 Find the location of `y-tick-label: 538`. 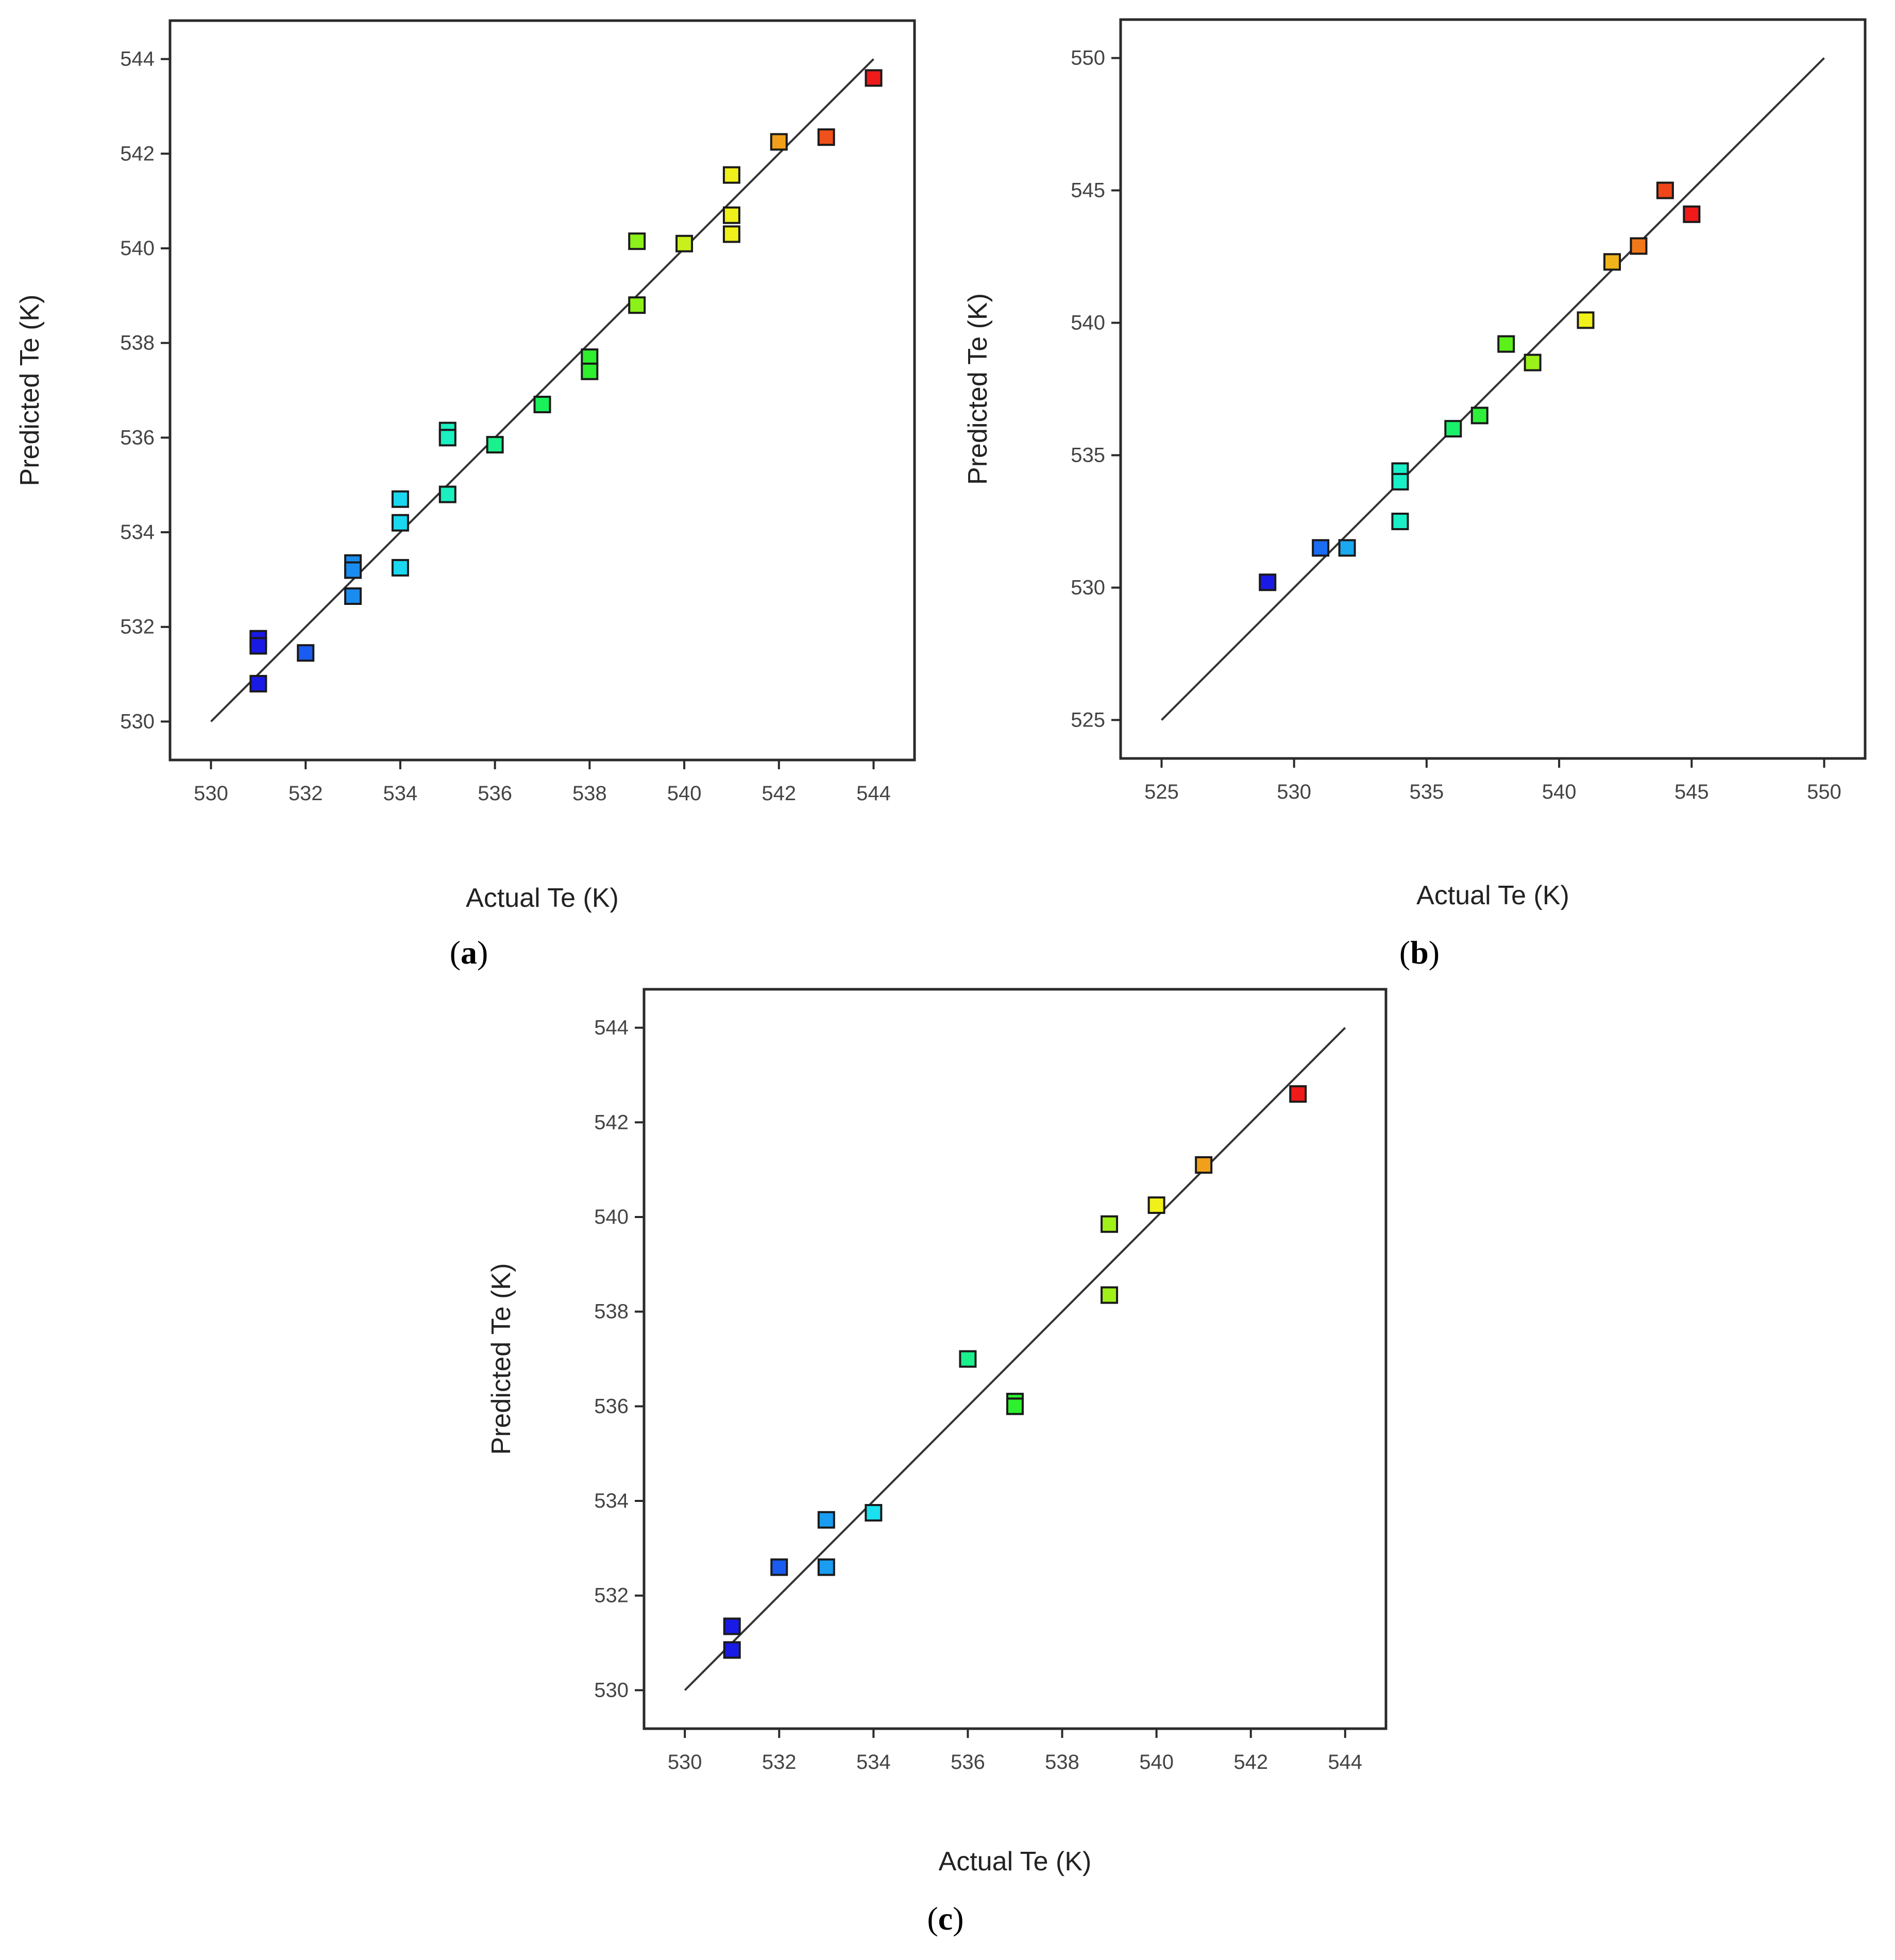

y-tick-label: 538 is located at coordinates (137, 343).